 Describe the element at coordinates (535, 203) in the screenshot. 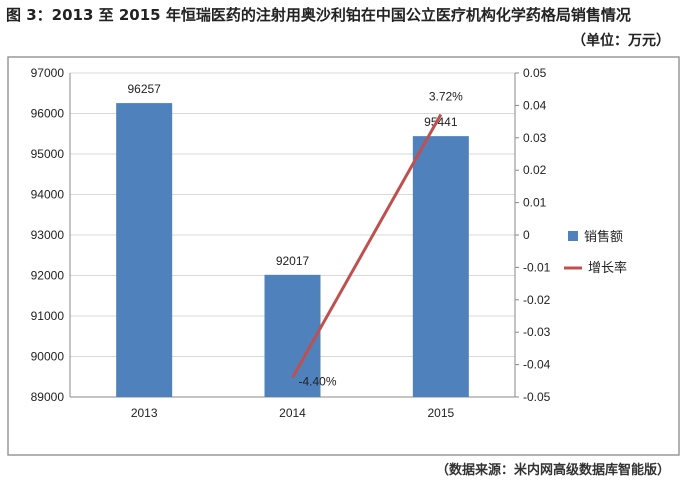

I see `right-tick-label: 0.01` at that location.